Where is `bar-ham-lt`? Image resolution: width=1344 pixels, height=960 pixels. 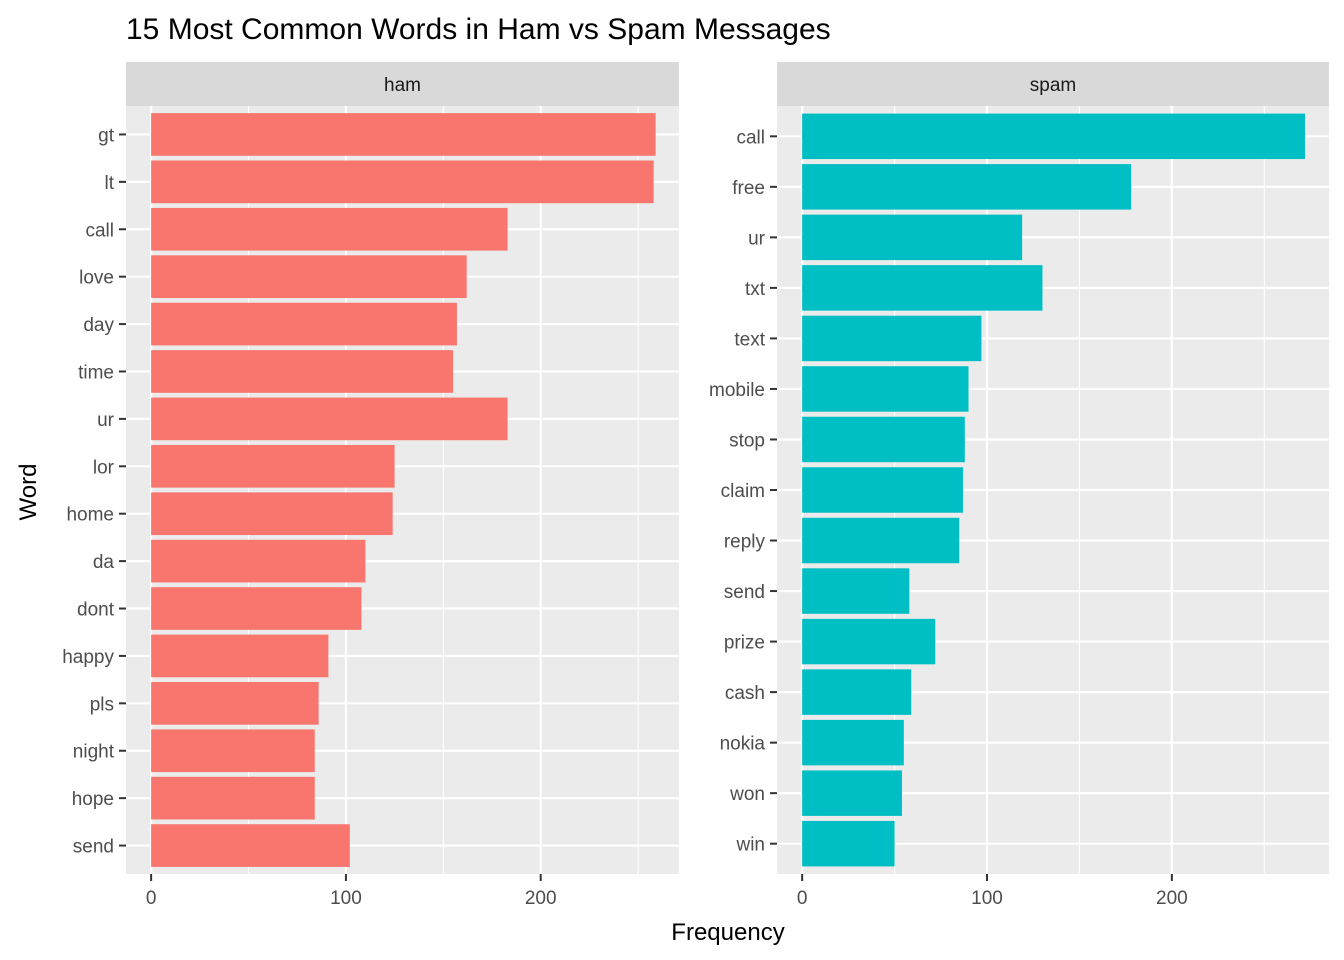
bar-ham-lt is located at coordinates (402, 182).